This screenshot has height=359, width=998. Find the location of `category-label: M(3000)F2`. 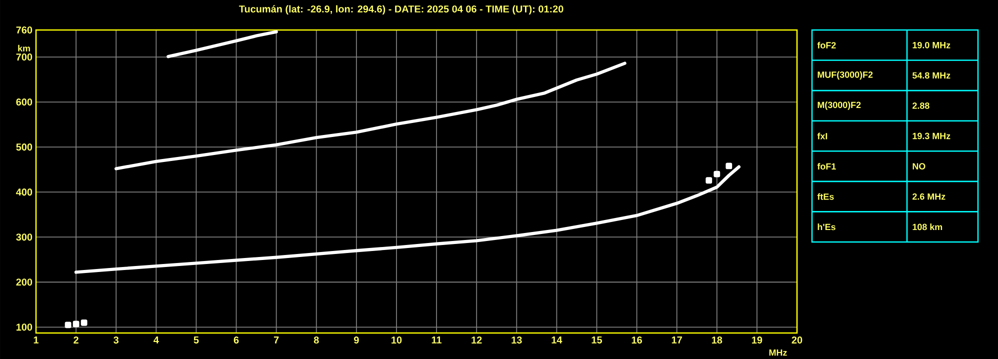

category-label: M(3000)F2 is located at coordinates (839, 106).